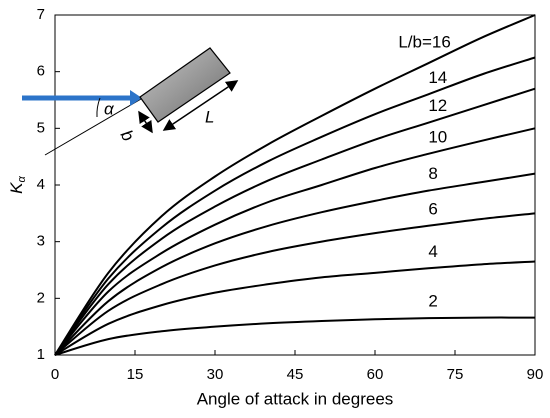 The image size is (550, 418). Describe the element at coordinates (437, 136) in the screenshot. I see `series-label: 10` at that location.